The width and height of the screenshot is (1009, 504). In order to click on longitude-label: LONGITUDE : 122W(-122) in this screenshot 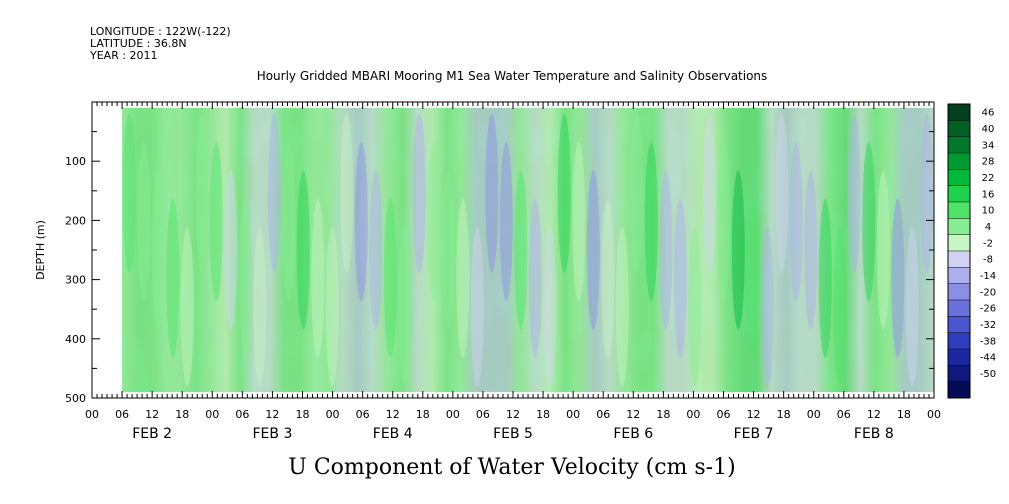, I will do `click(160, 31)`.